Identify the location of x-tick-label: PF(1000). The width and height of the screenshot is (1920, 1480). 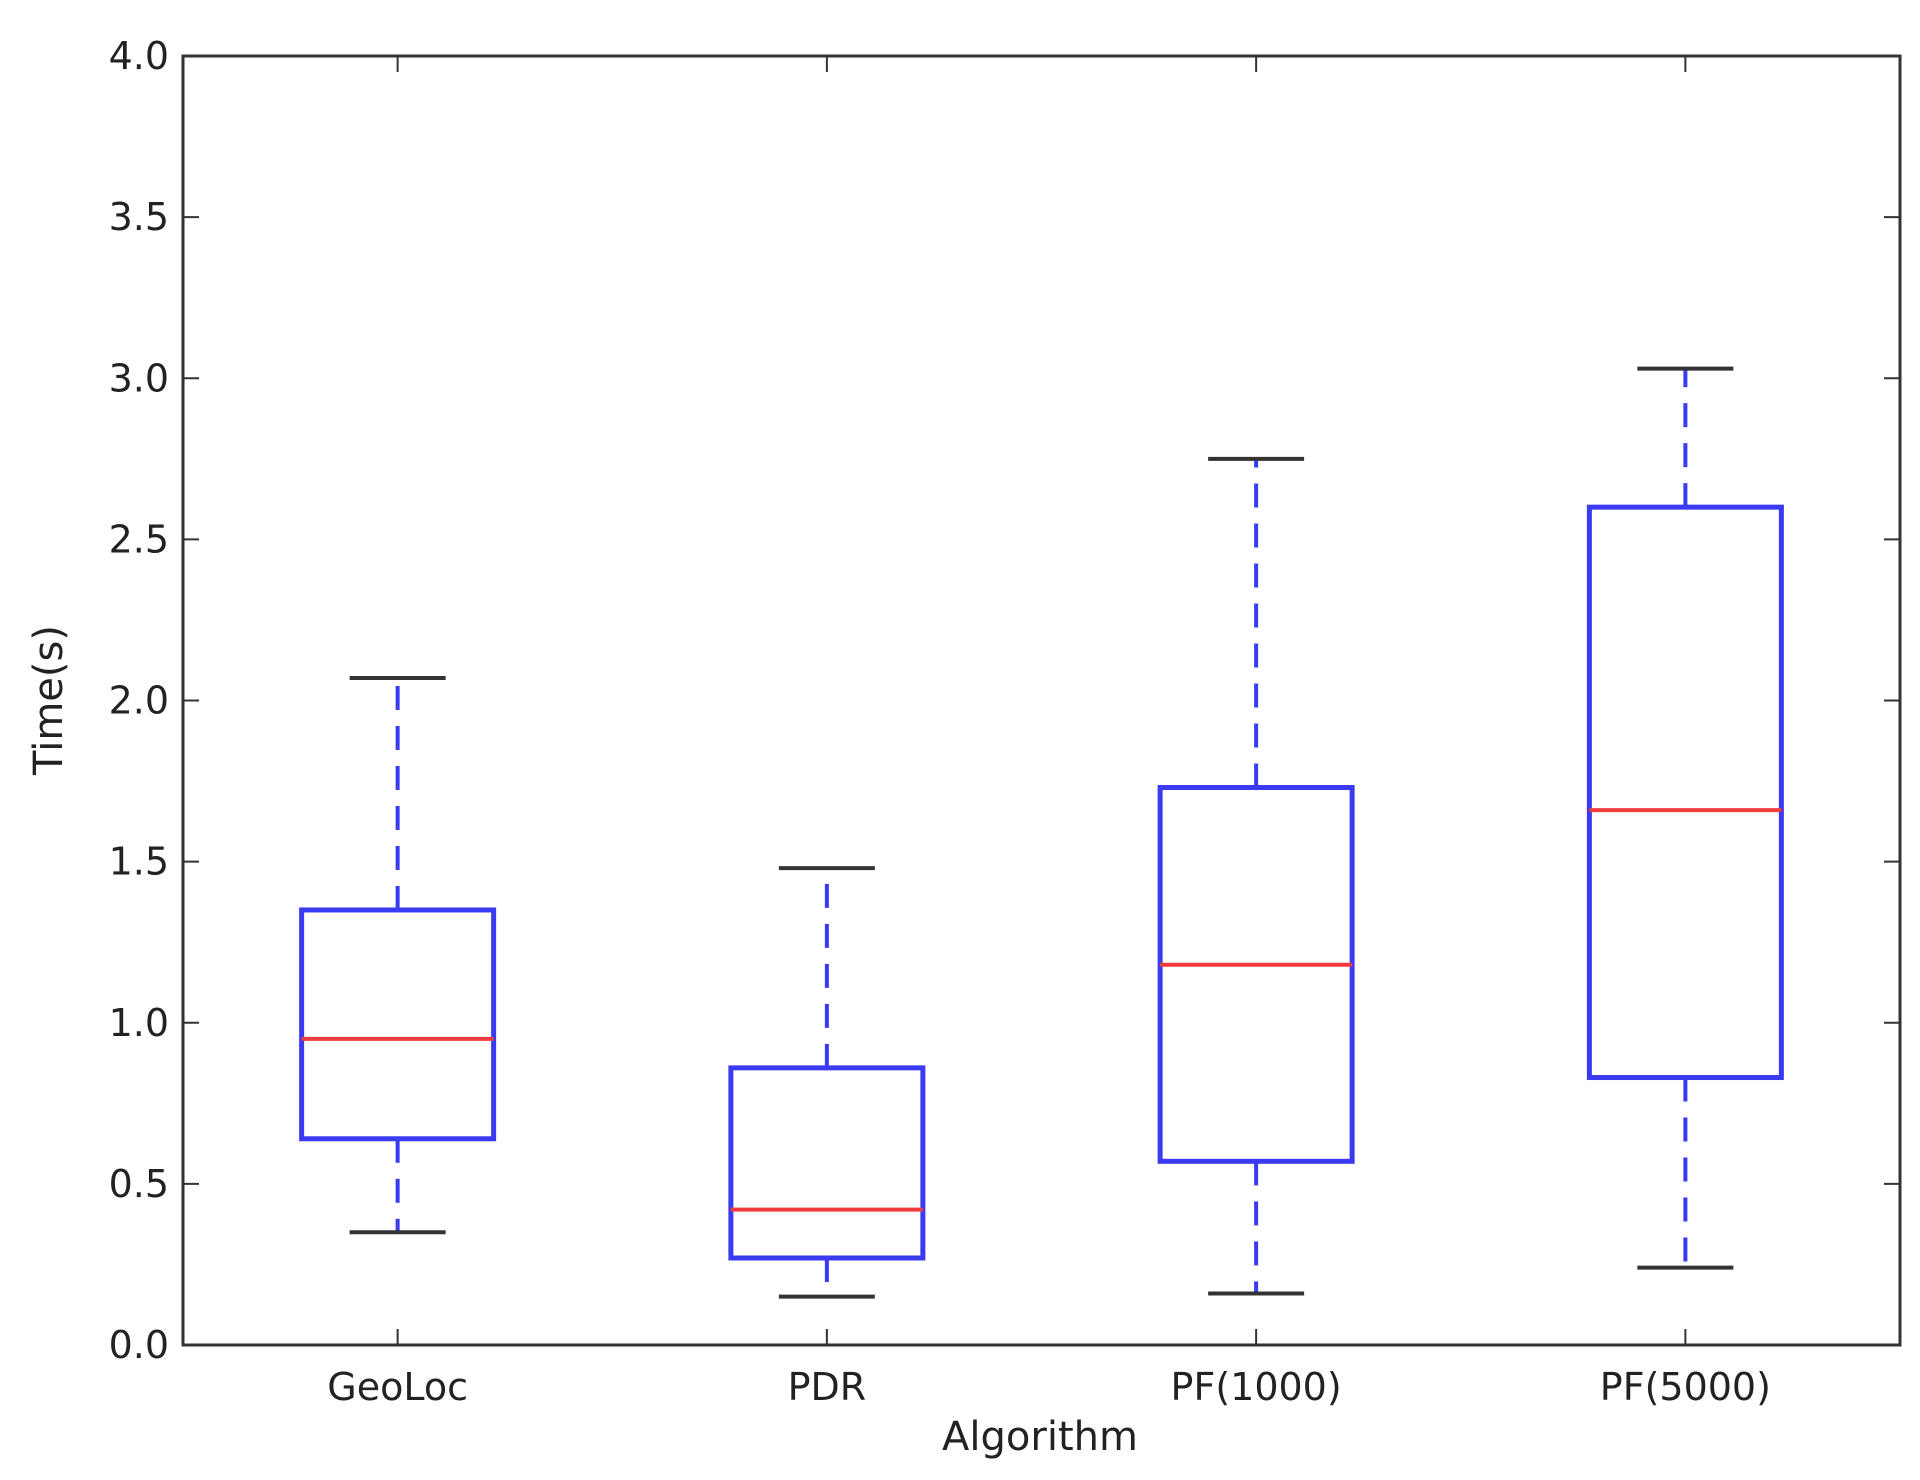
(1256, 1387).